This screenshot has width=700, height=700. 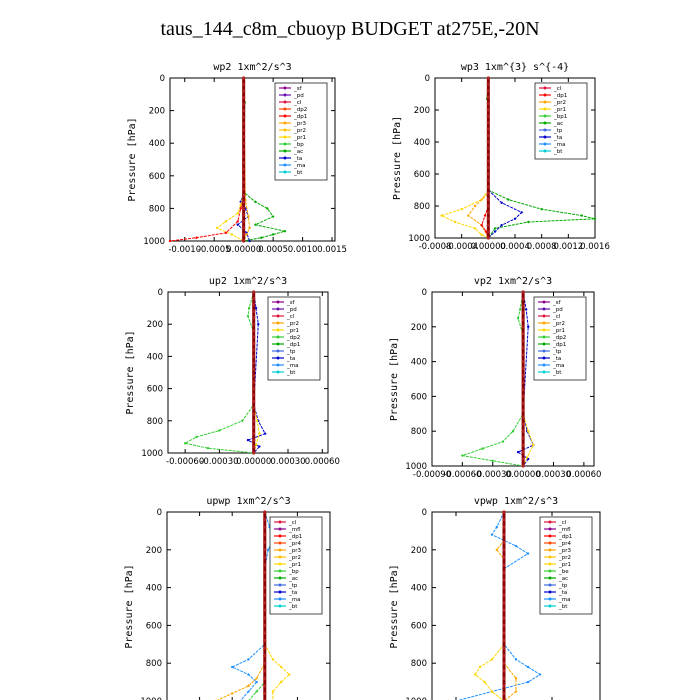 What do you see at coordinates (557, 89) in the screenshot?
I see `legend-label: _cl` at bounding box center [557, 89].